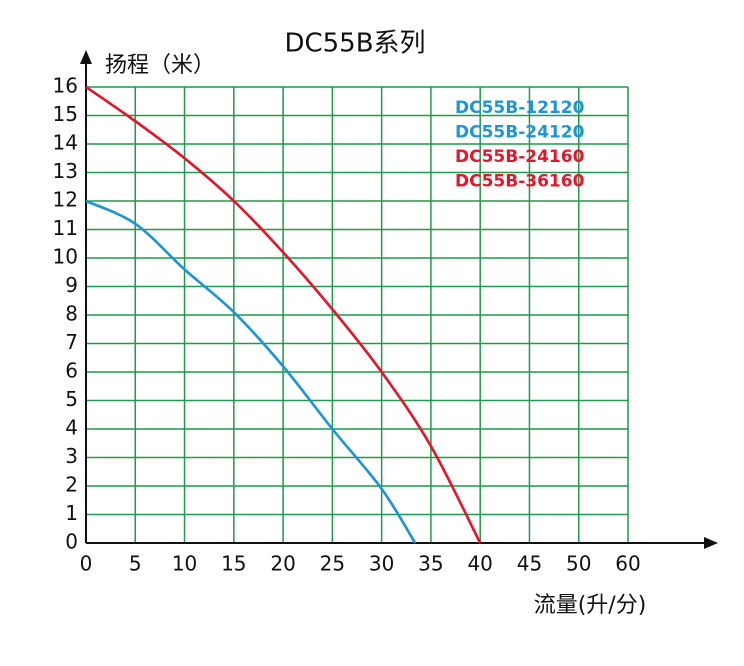 The image size is (744, 666). What do you see at coordinates (381, 564) in the screenshot?
I see `x-tick-label: 30` at bounding box center [381, 564].